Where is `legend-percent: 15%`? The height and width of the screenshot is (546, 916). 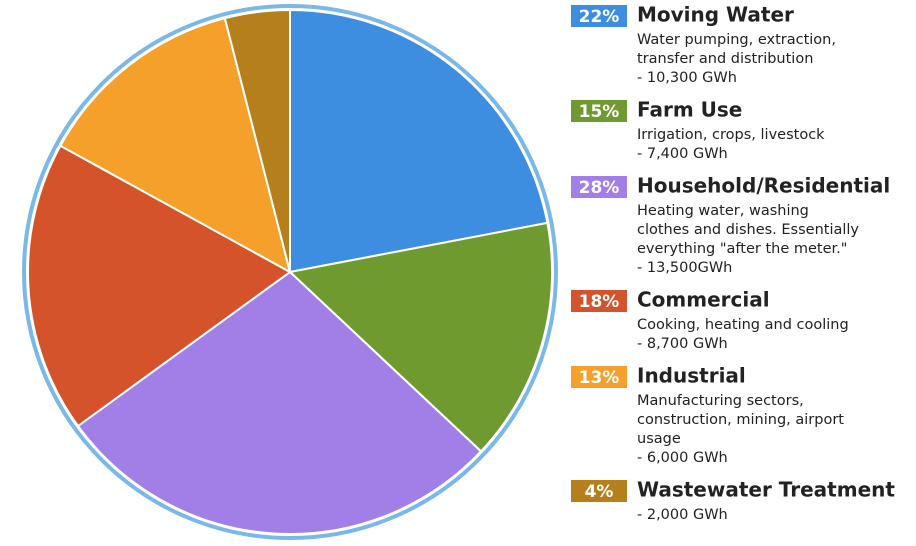 legend-percent: 15% is located at coordinates (599, 112).